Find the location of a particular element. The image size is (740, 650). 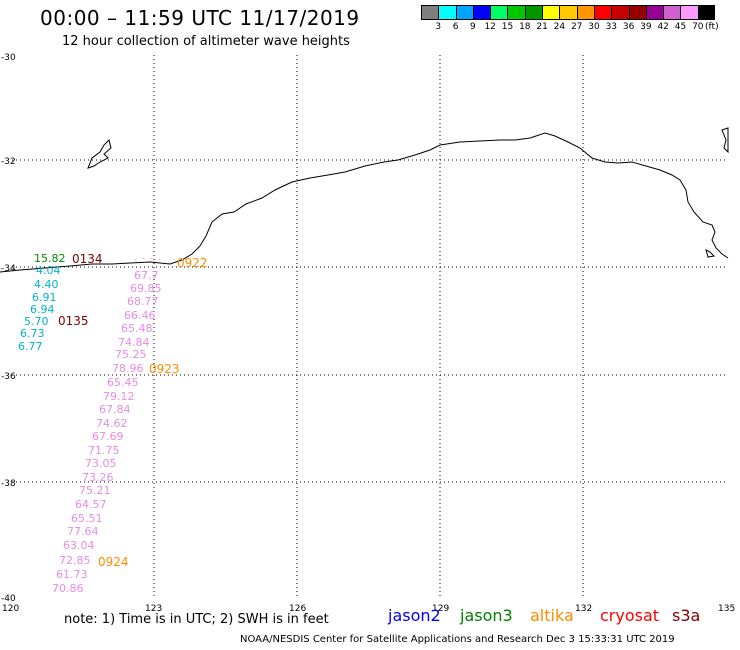

color-scale-bar is located at coordinates (568, 13).